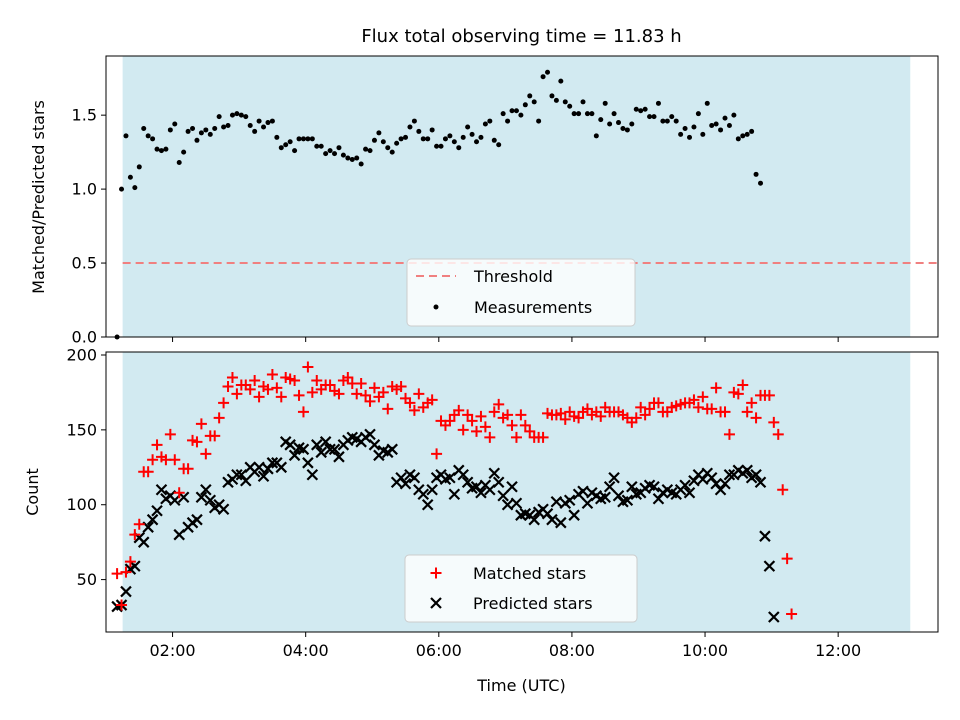  Describe the element at coordinates (87, 579) in the screenshot. I see `y-tick-label: 50` at that location.